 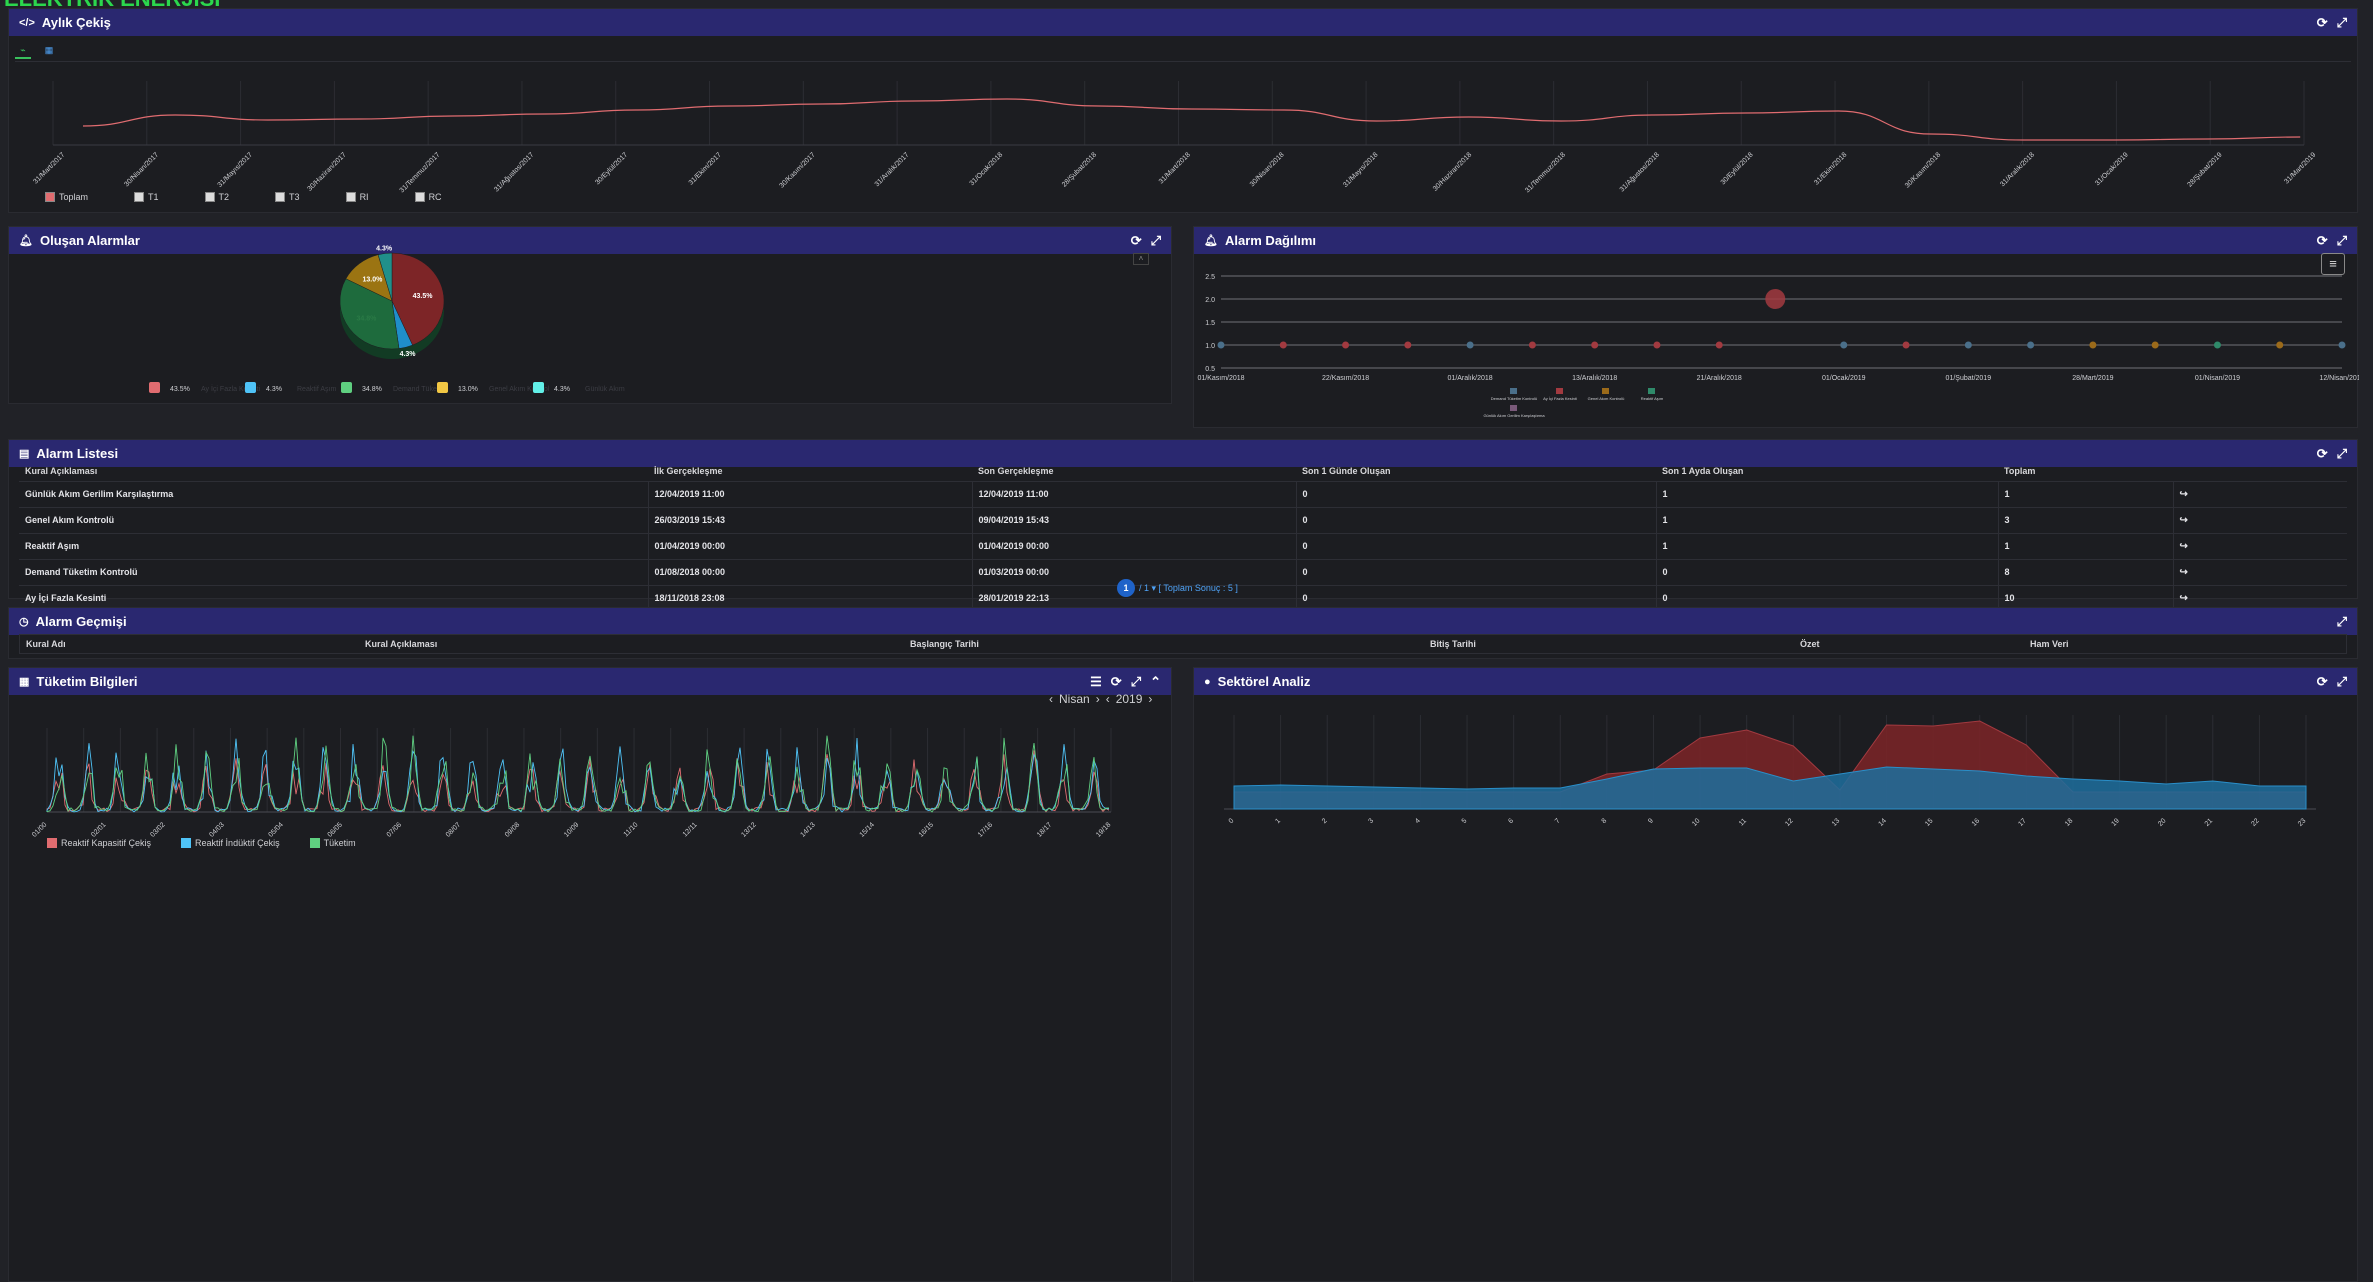 I want to click on pie-data-label: 4.3%, so click(x=384, y=249).